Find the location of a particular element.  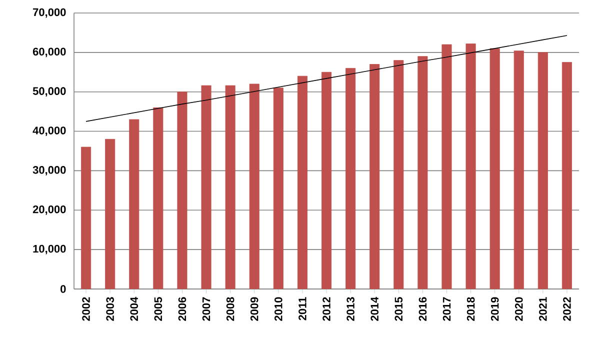

y-tick-label: 30,000 is located at coordinates (49, 171).